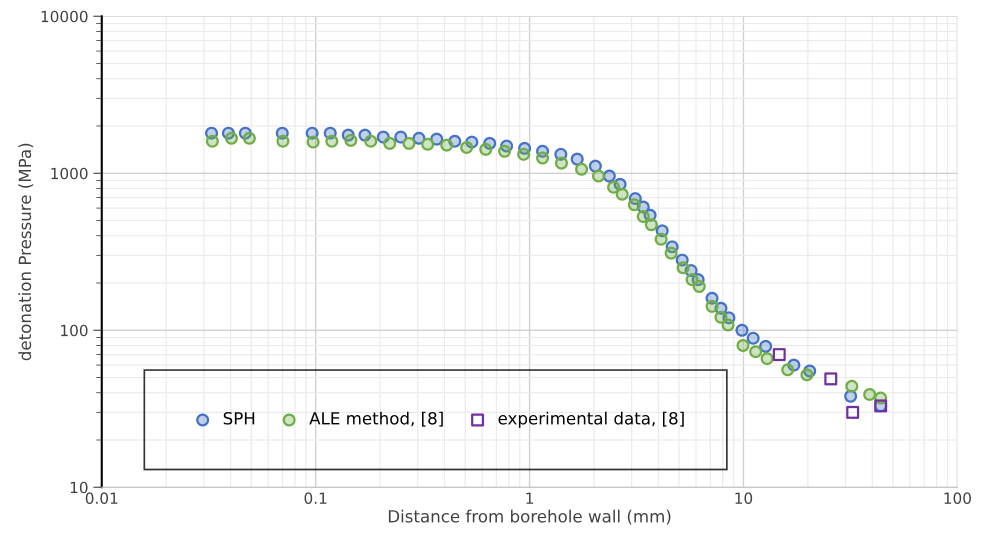 Image resolution: width=988 pixels, height=542 pixels. What do you see at coordinates (530, 498) in the screenshot?
I see `x-tick-label: 1` at bounding box center [530, 498].